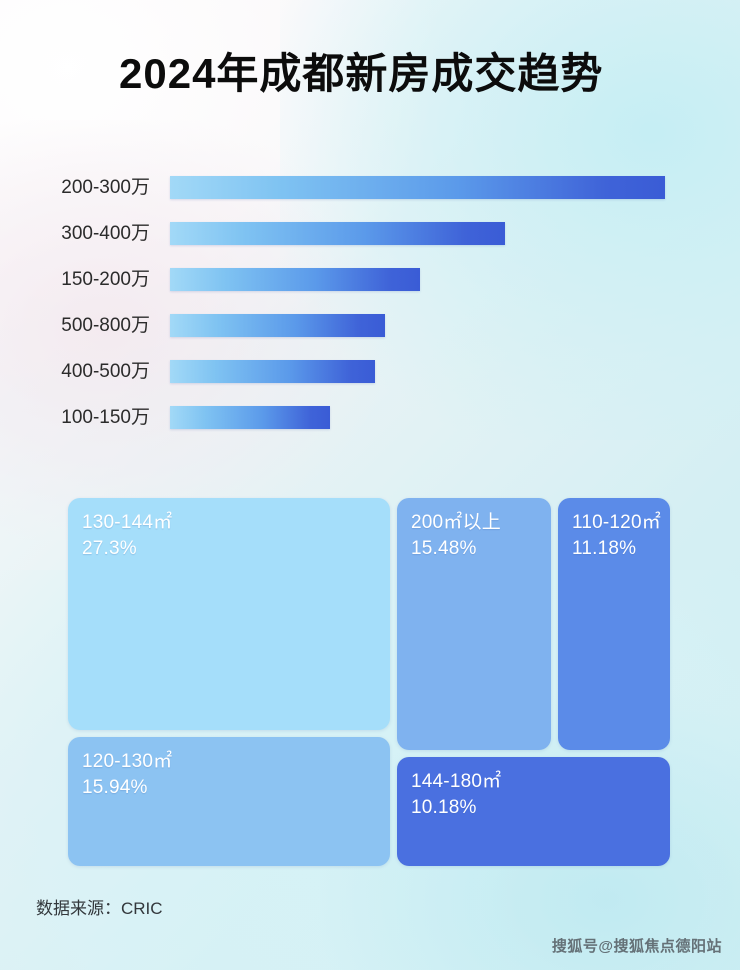 The image size is (740, 970). Describe the element at coordinates (105, 279) in the screenshot. I see `bar-category-label: 150-200万` at that location.